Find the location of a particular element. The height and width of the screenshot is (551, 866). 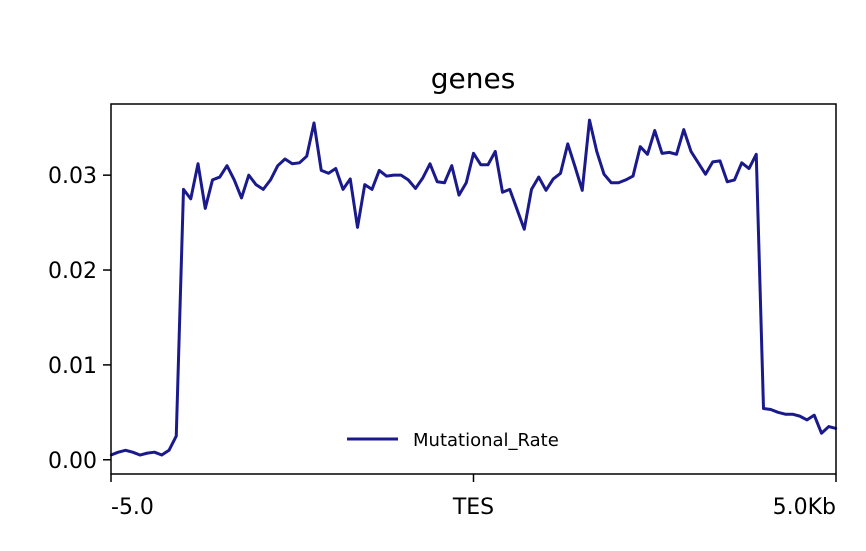

legend-label: Mutational_Rate is located at coordinates (486, 440).